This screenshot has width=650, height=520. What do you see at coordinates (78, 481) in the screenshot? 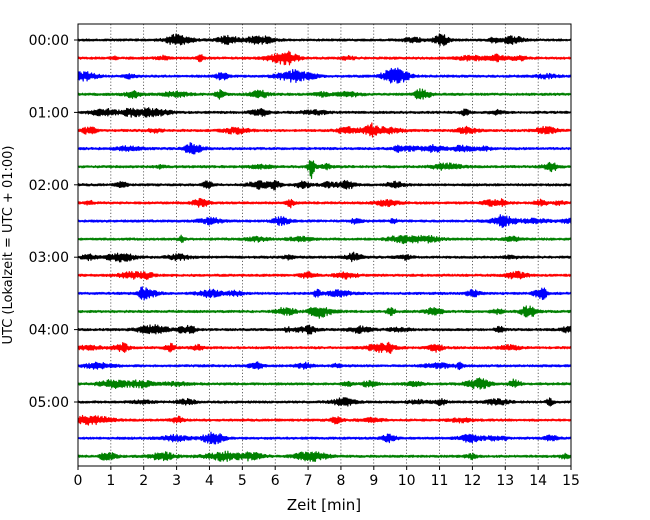
I see `x-tick-label: 0` at bounding box center [78, 481].